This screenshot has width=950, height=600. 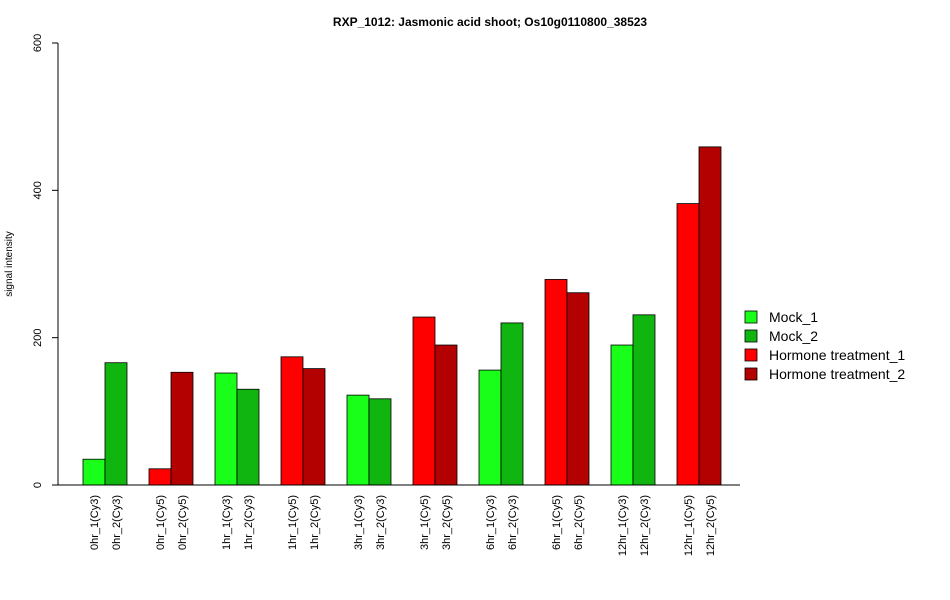 I want to click on legend-label: Hormone treatment_2, so click(x=837, y=374).